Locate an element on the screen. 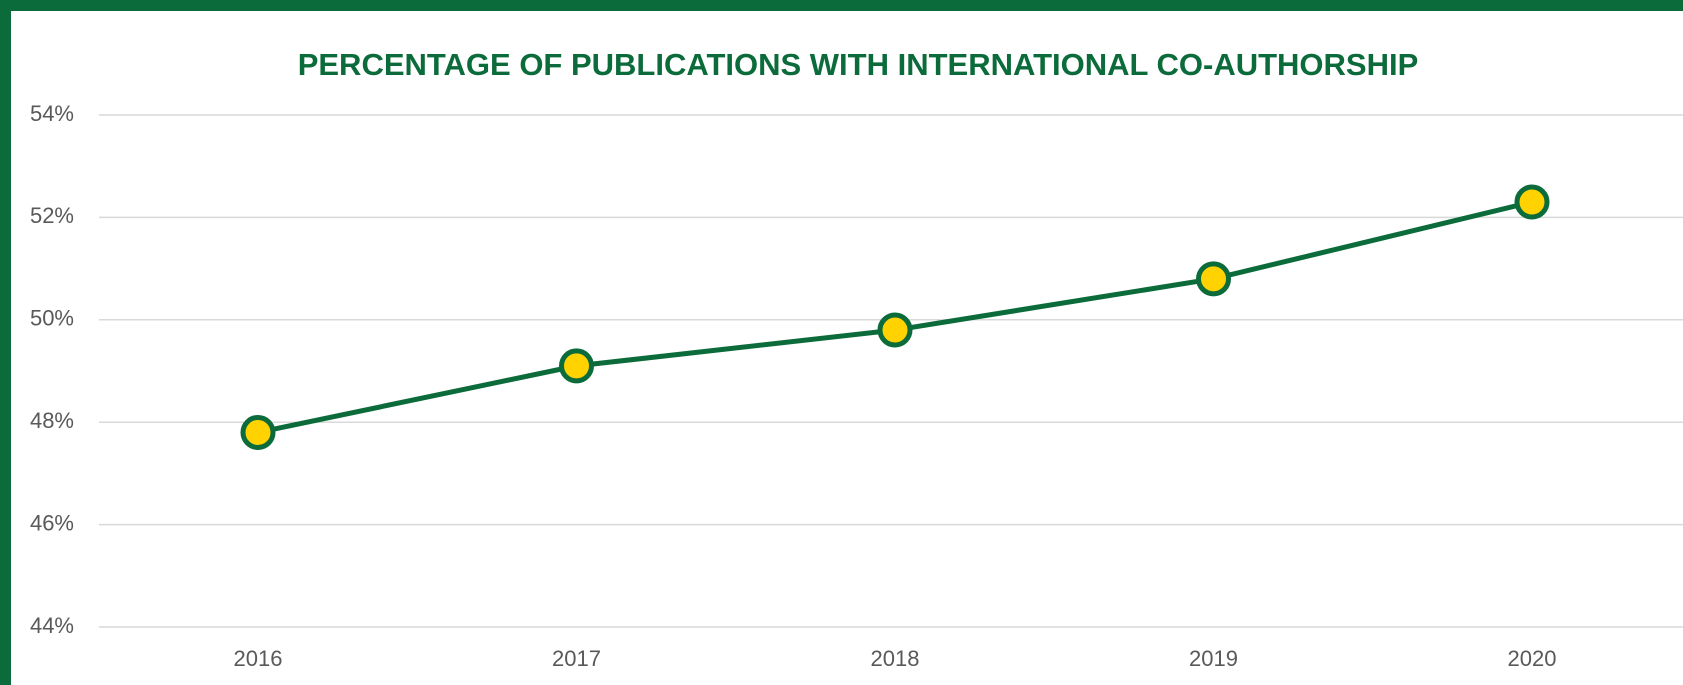 The image size is (1683, 685). x-tick-label: 2016 is located at coordinates (258, 658).